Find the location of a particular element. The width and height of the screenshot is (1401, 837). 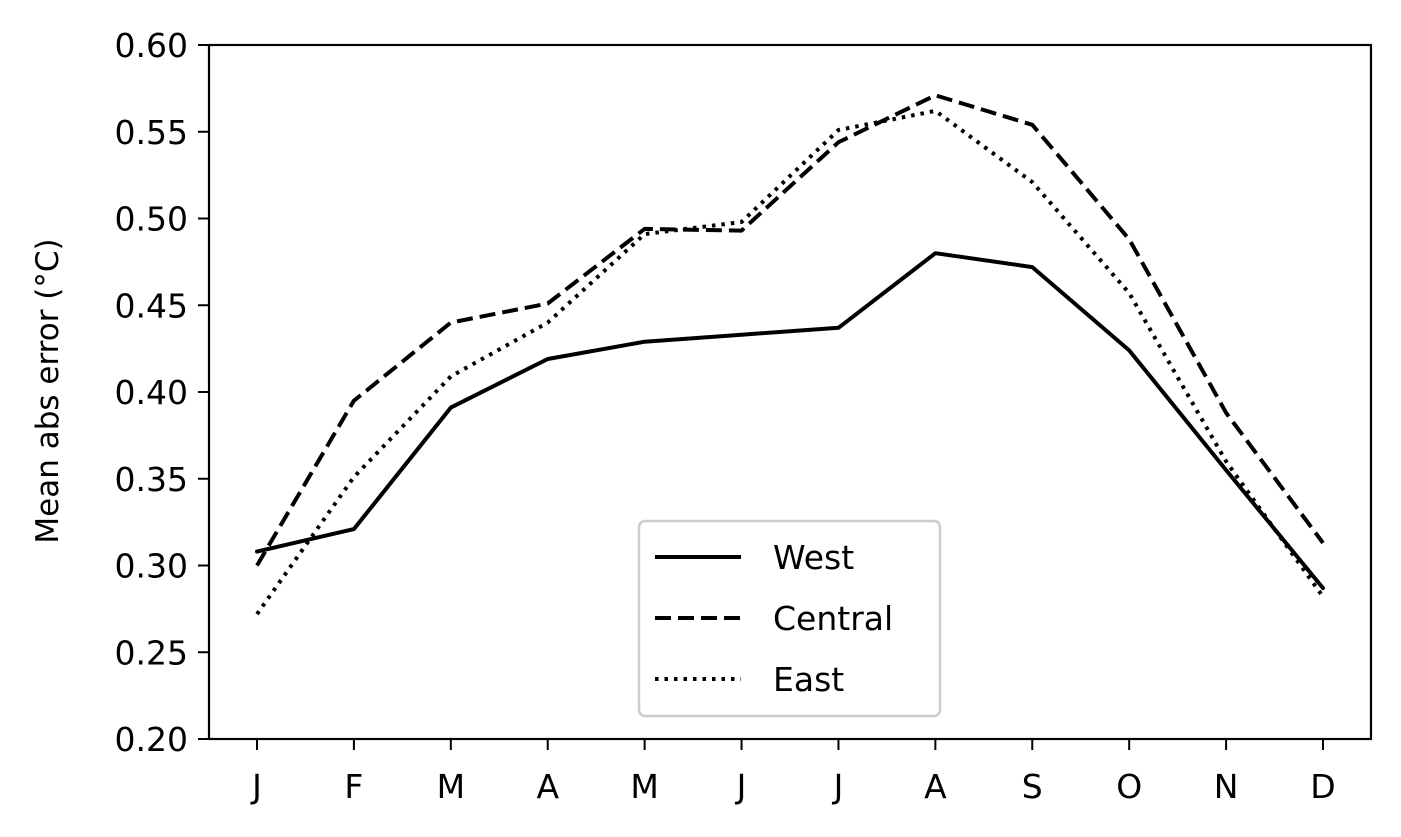

y-tick-label: 0.35 is located at coordinates (151, 479).